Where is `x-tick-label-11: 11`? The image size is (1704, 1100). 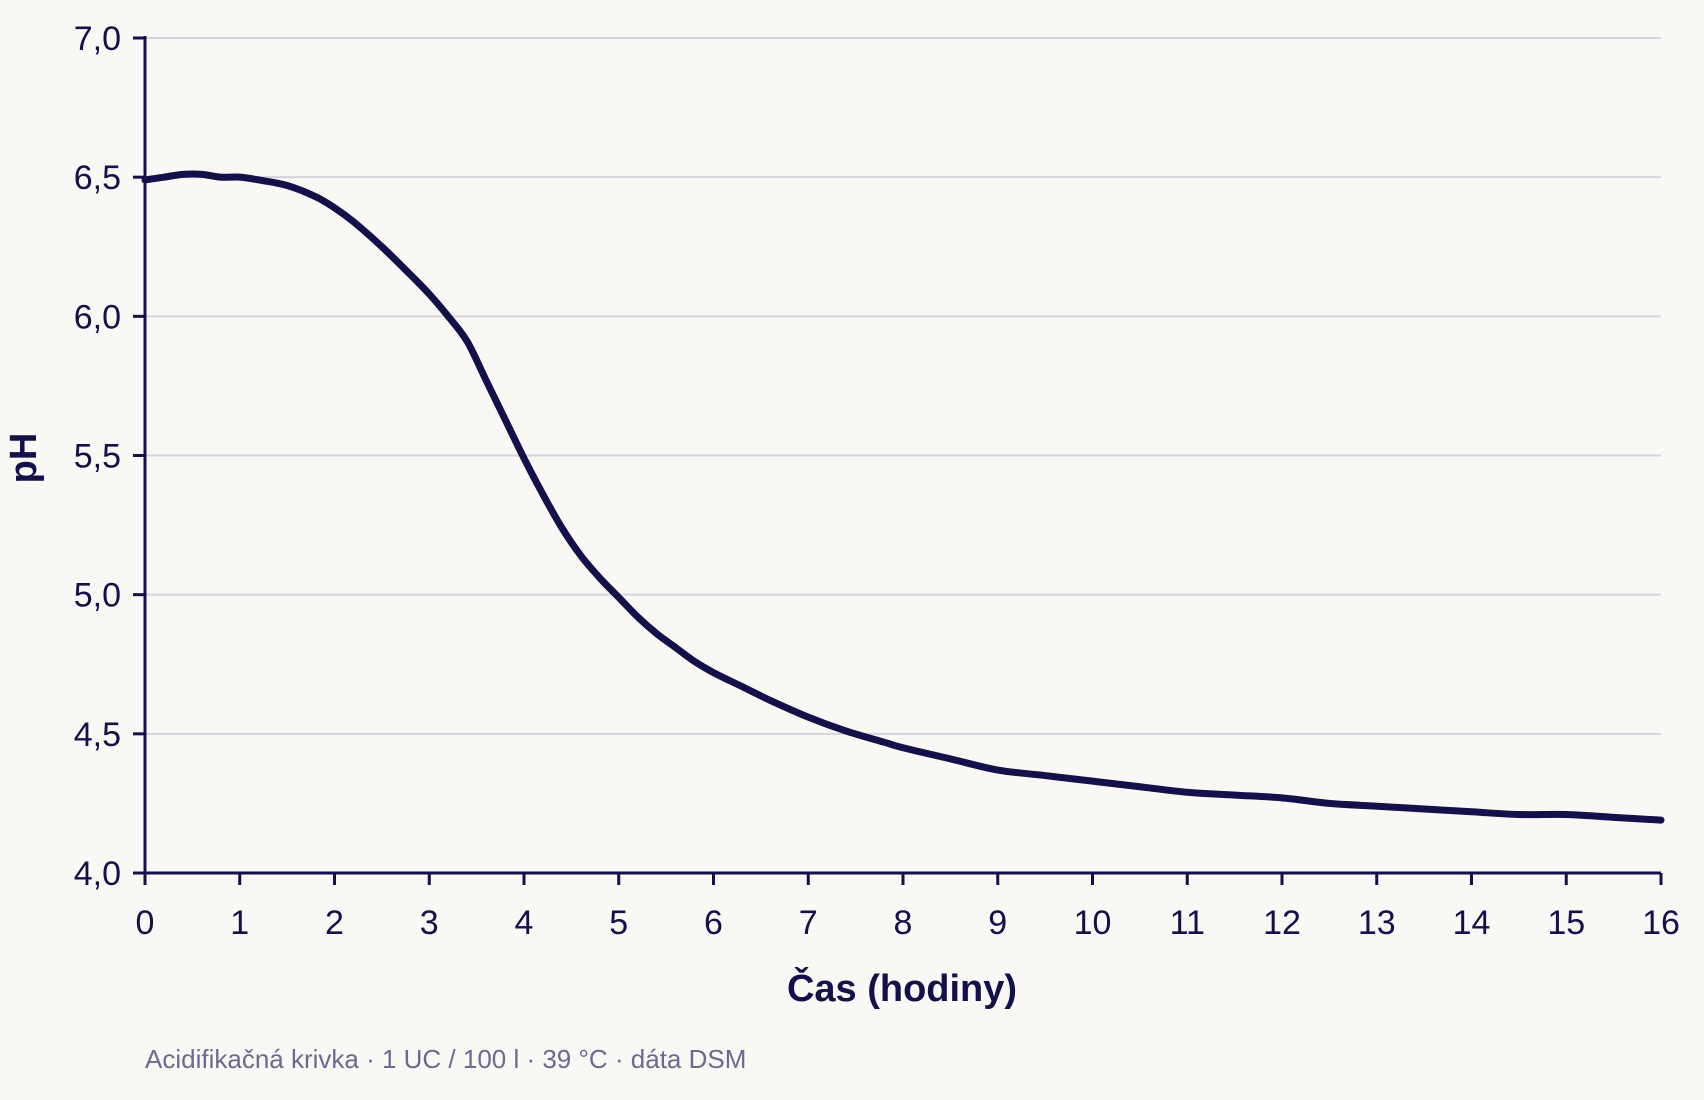 x-tick-label-11: 11 is located at coordinates (1187, 923).